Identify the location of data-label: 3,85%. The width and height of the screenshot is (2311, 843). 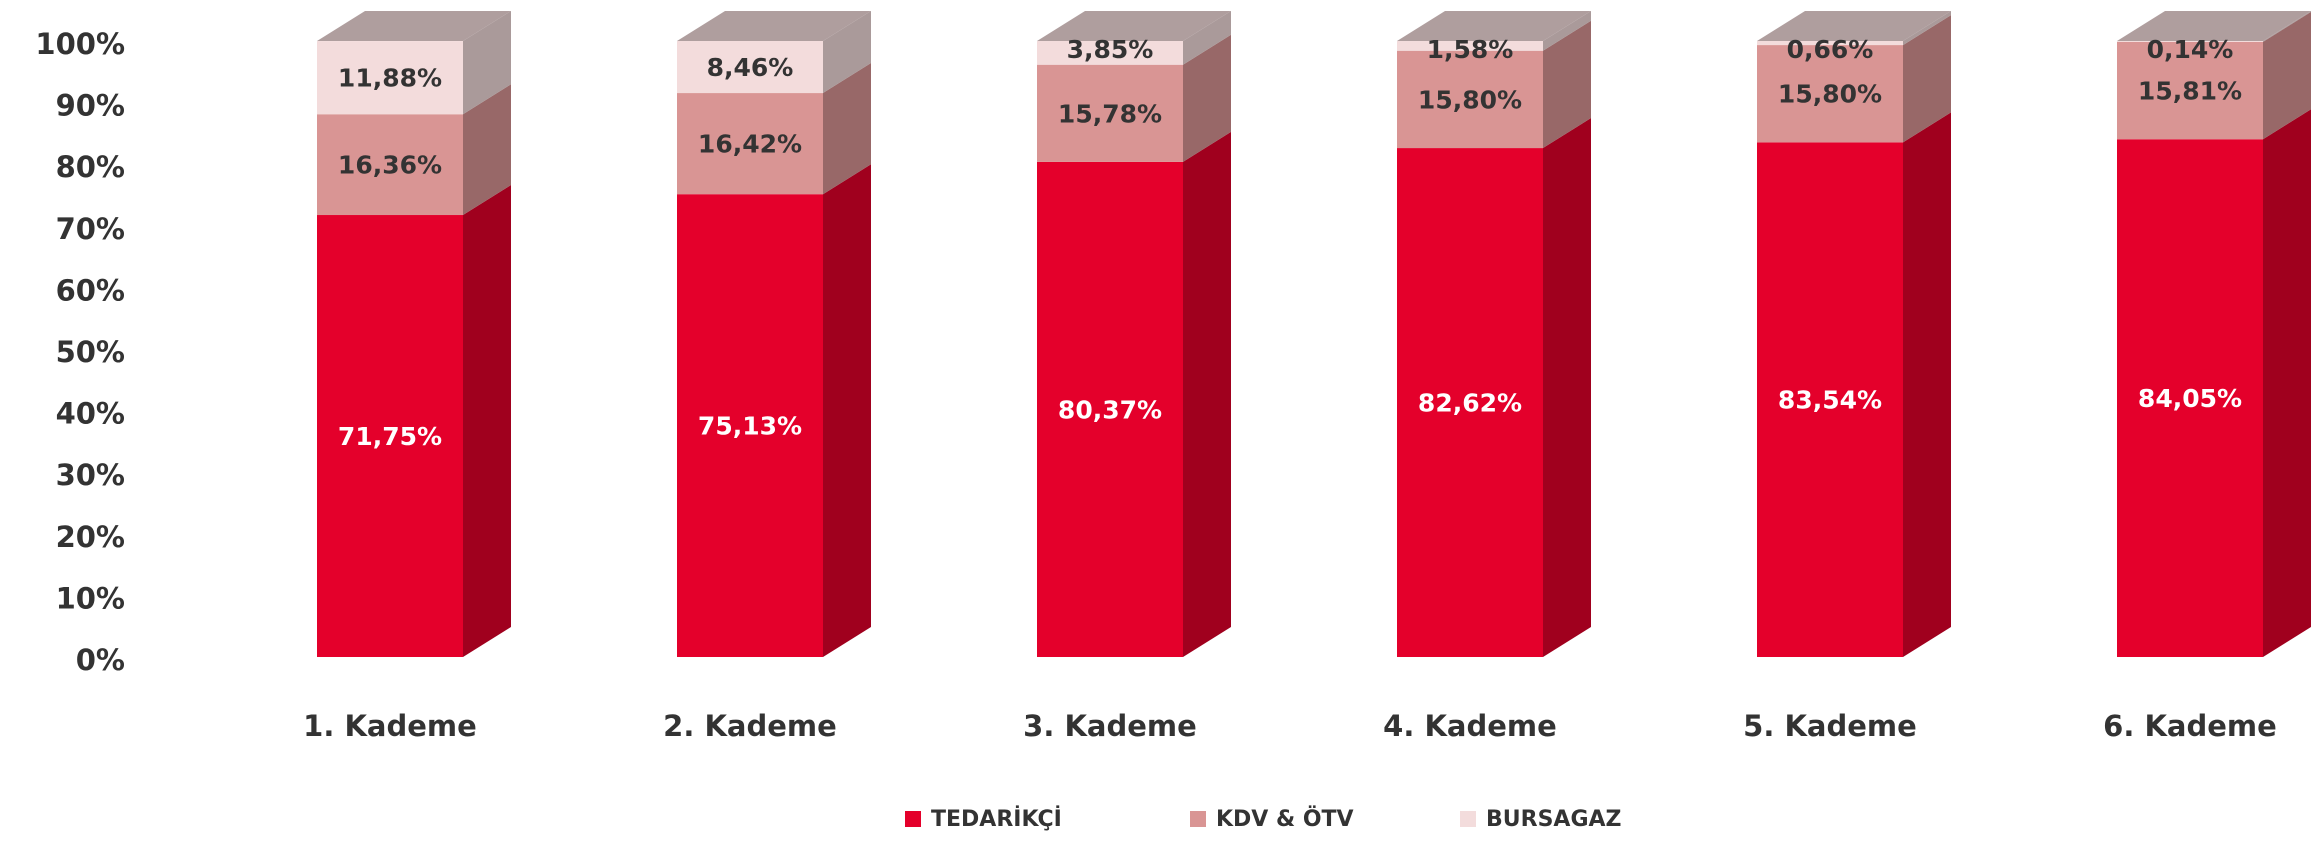
(1110, 49).